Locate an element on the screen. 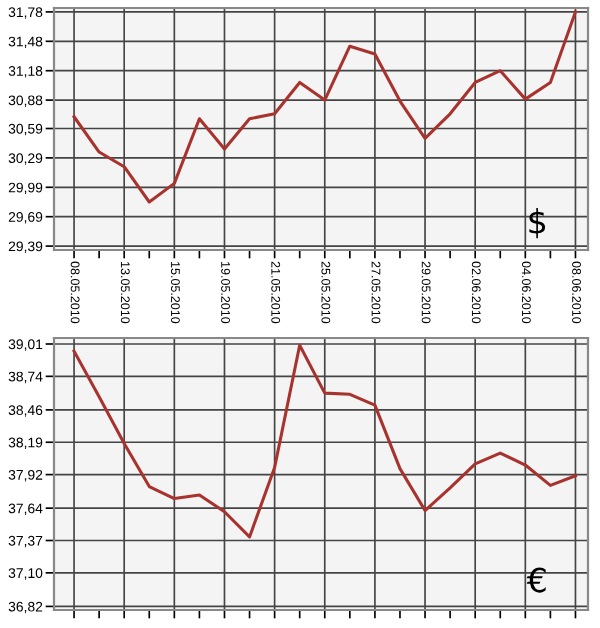  annotation: $ is located at coordinates (537, 223).